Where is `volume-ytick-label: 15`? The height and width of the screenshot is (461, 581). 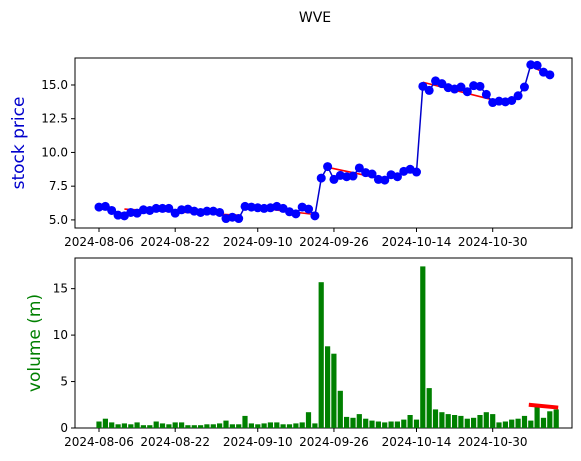
volume-ytick-label: 15 is located at coordinates (60, 289).